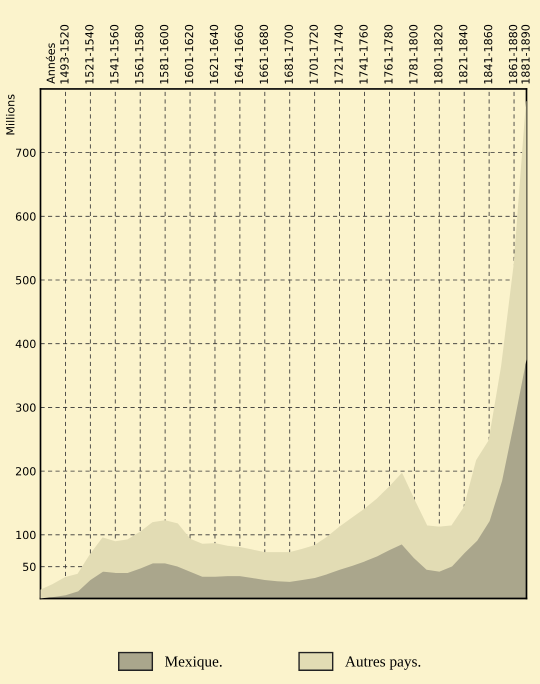  What do you see at coordinates (26, 280) in the screenshot?
I see `y-tick-label: 500` at bounding box center [26, 280].